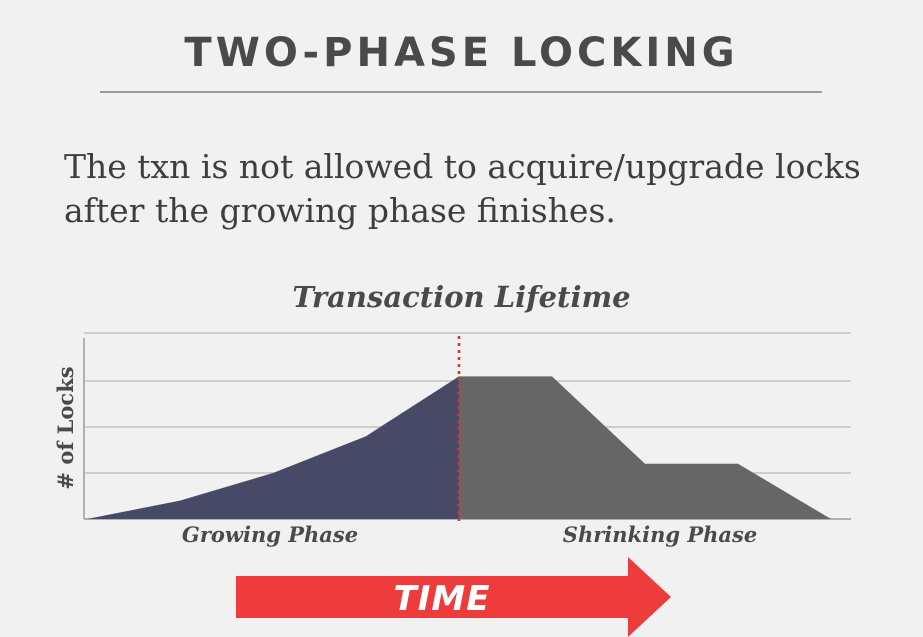 Image resolution: width=923 pixels, height=637 pixels. I want to click on y-axis-label: # of Locks, so click(65, 427).